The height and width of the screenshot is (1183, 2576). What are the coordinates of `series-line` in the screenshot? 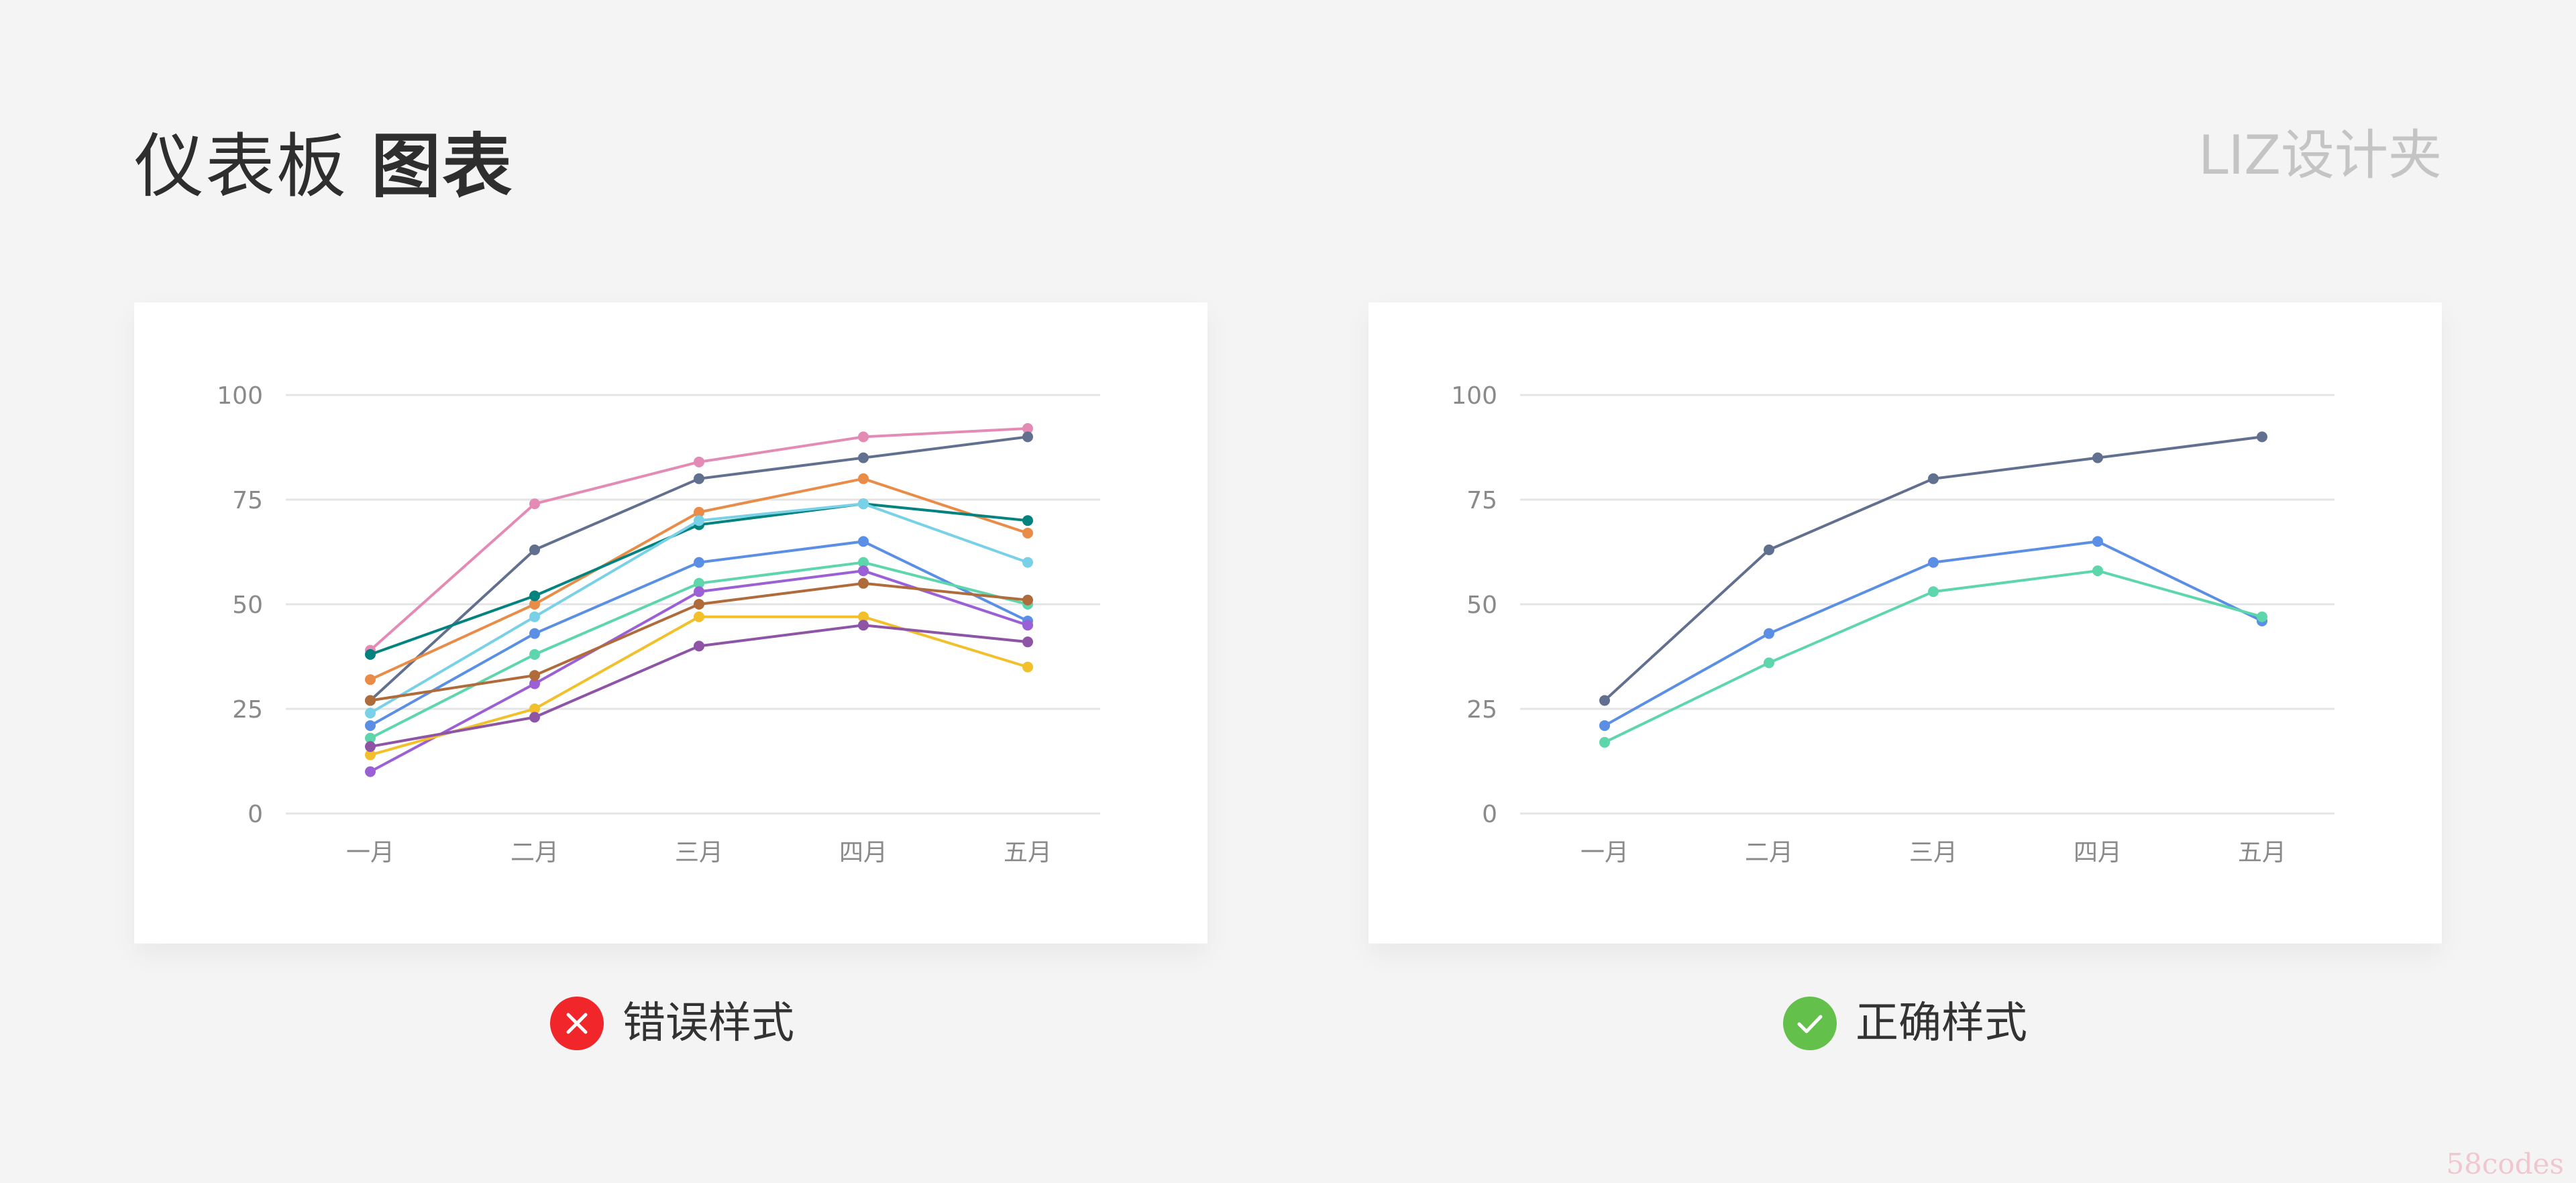 It's located at (1933, 633).